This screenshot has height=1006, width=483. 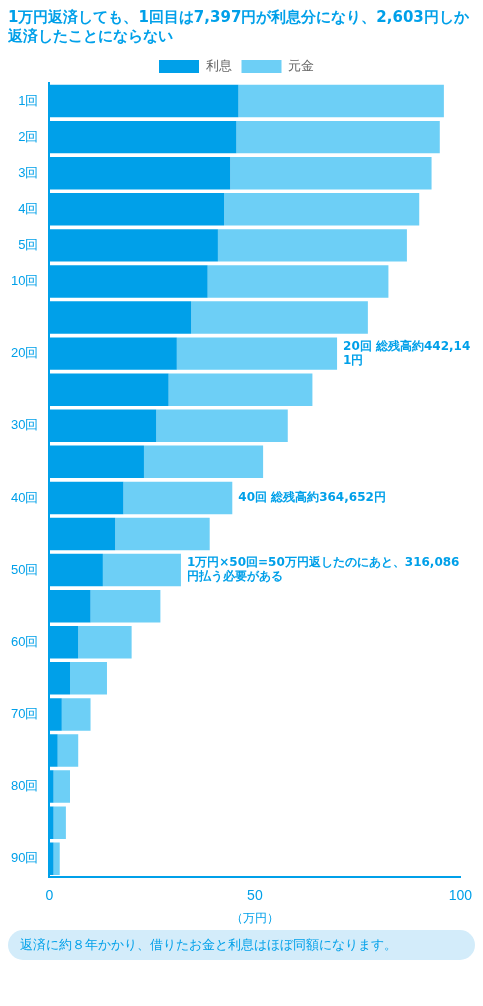 I want to click on y-tick-label: 5回, so click(x=28, y=244).